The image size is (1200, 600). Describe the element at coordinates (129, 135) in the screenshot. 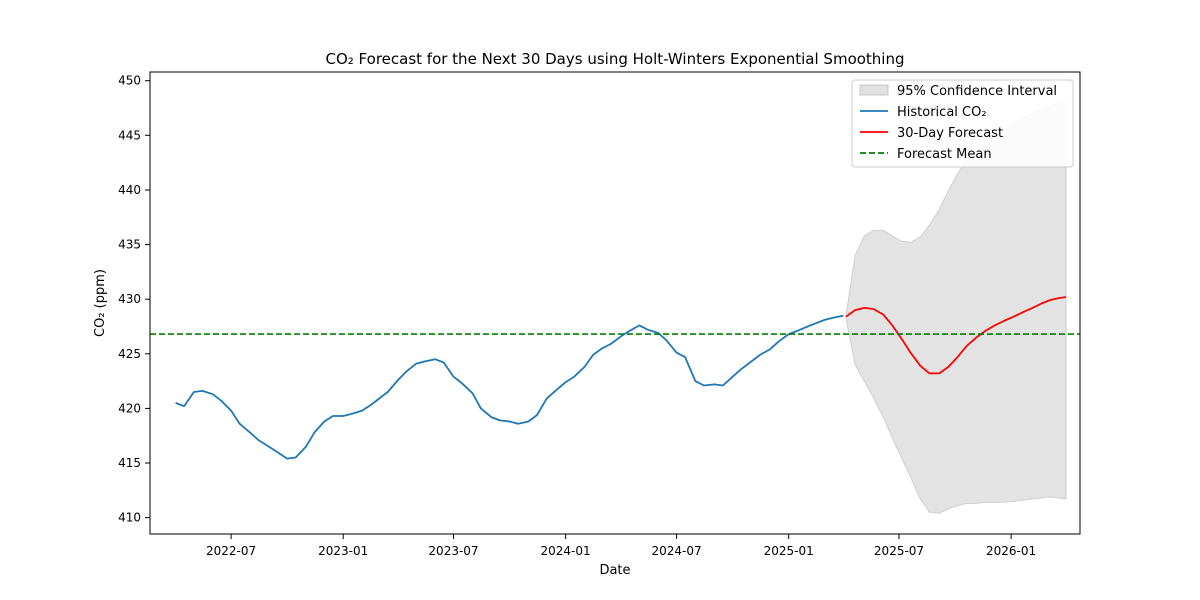

I see `y-tick-label: 445` at that location.